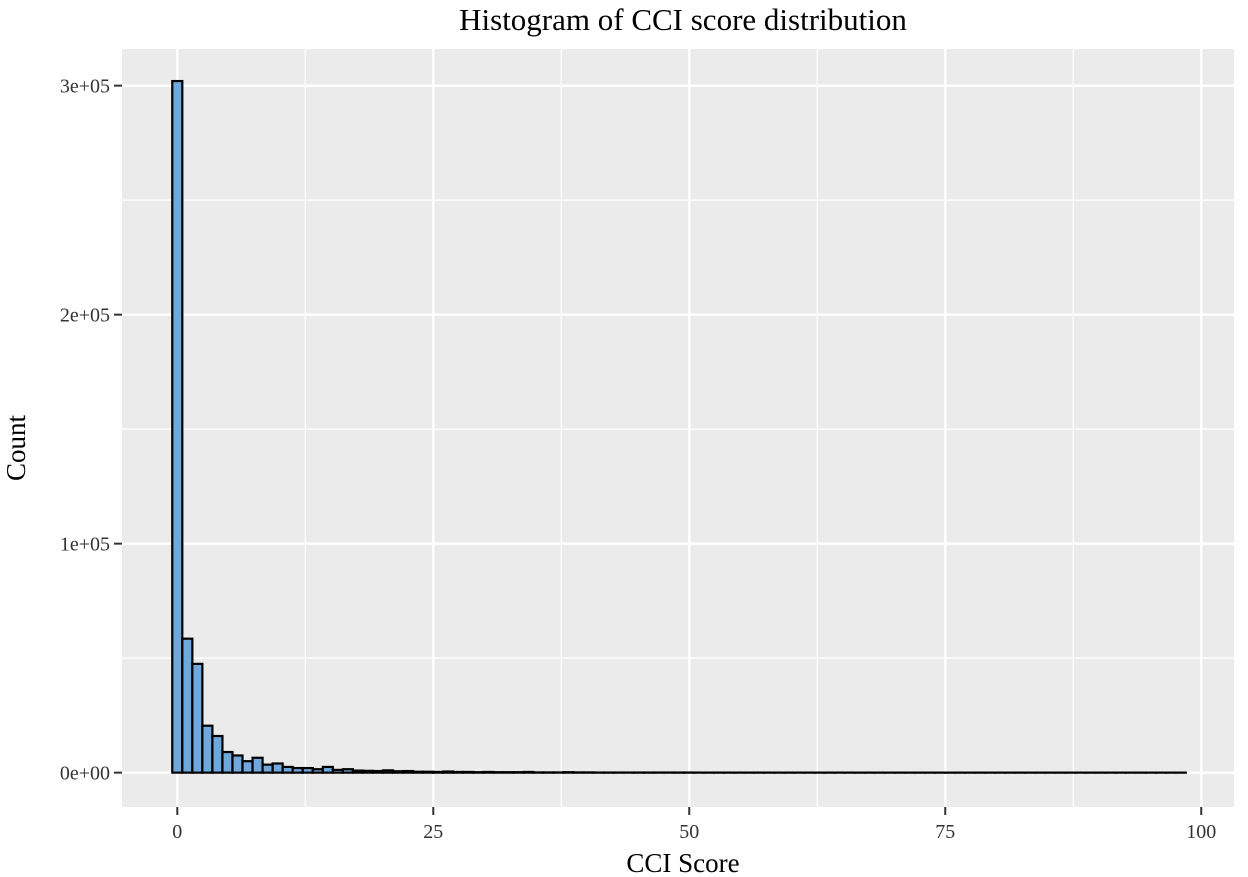 Image resolution: width=1248 pixels, height=877 pixels. What do you see at coordinates (85, 87) in the screenshot?
I see `y-tick-label: 3e+05` at bounding box center [85, 87].